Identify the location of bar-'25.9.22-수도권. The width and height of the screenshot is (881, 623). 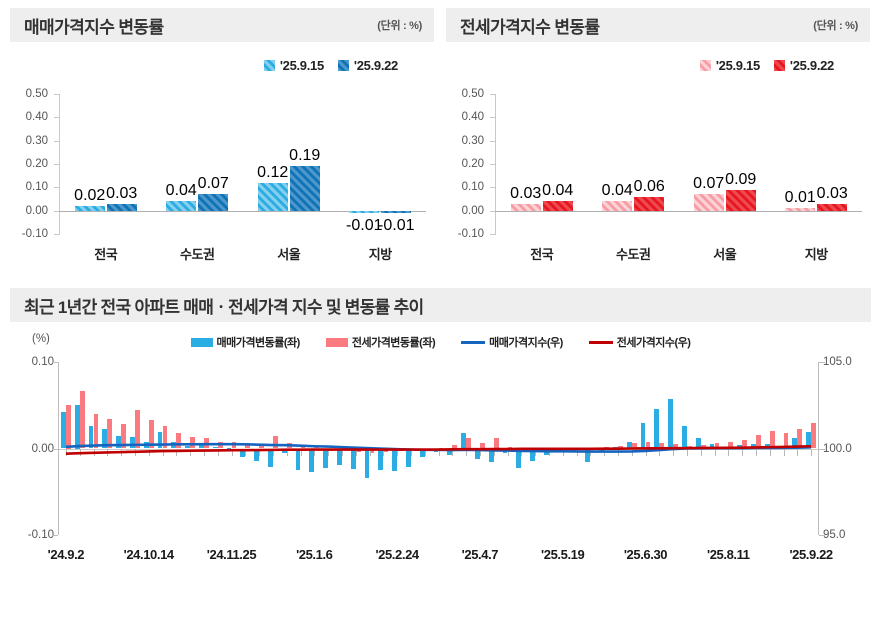
(213, 202).